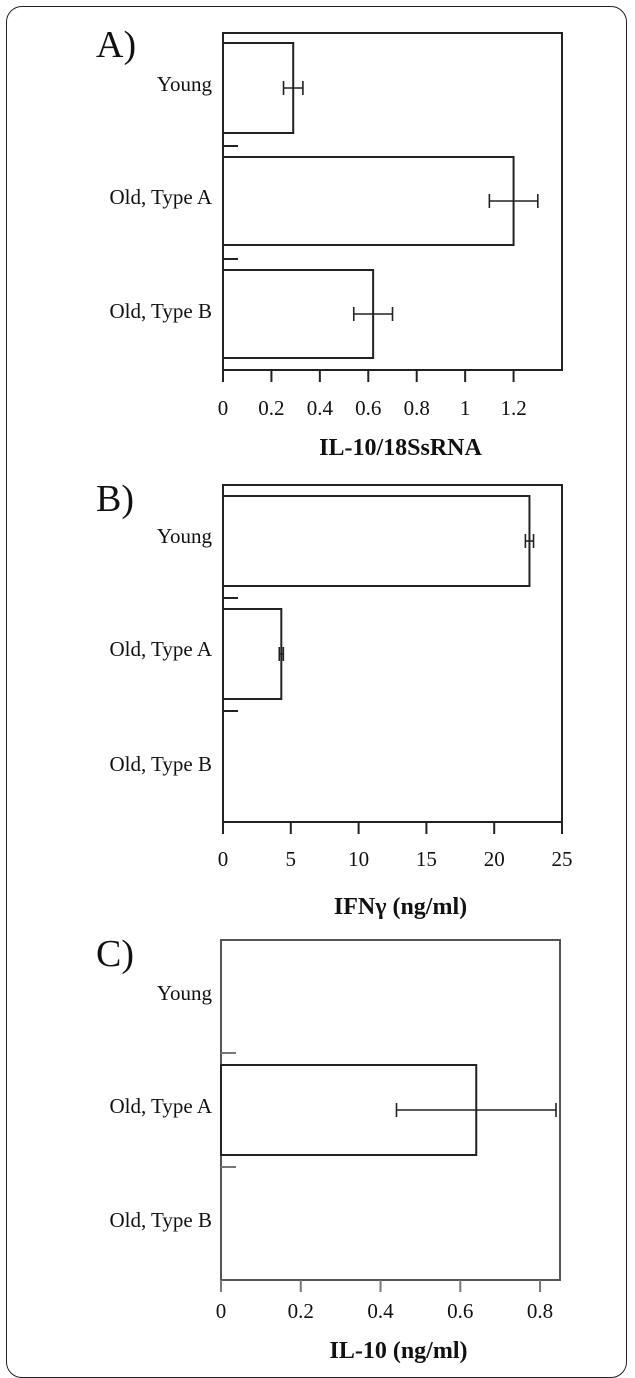 This screenshot has height=1378, width=635. Describe the element at coordinates (562, 859) in the screenshot. I see `panel-b-x-tick-label: 25` at that location.